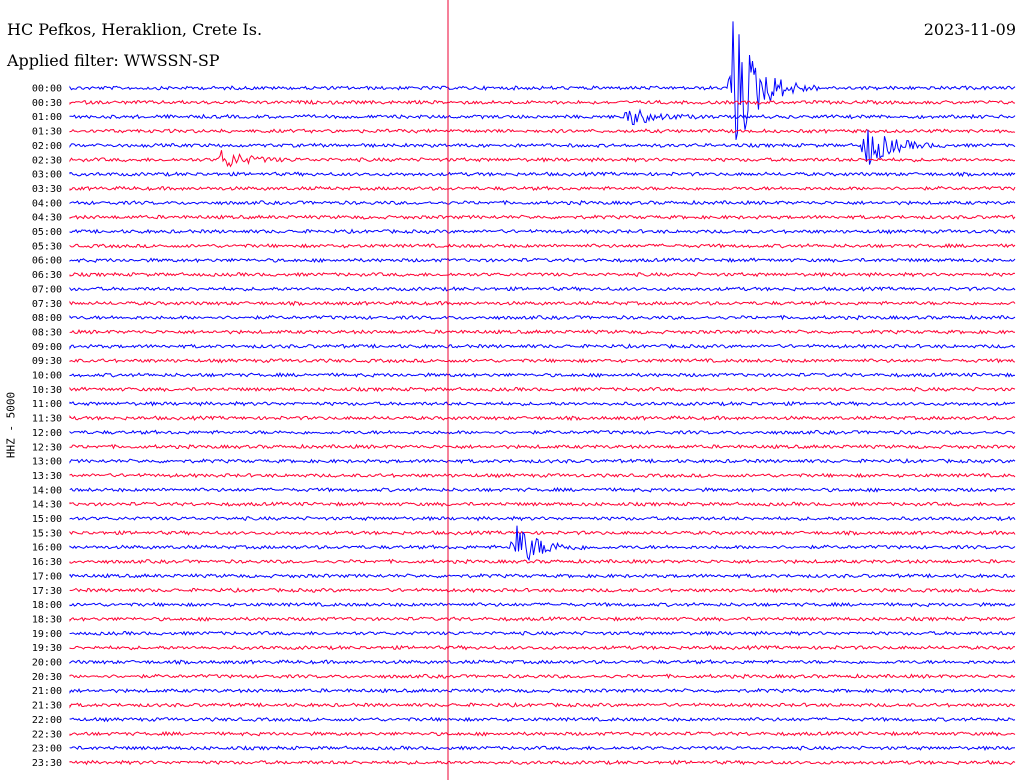  I want to click on trace-label-2000: 20:00, so click(47, 663).